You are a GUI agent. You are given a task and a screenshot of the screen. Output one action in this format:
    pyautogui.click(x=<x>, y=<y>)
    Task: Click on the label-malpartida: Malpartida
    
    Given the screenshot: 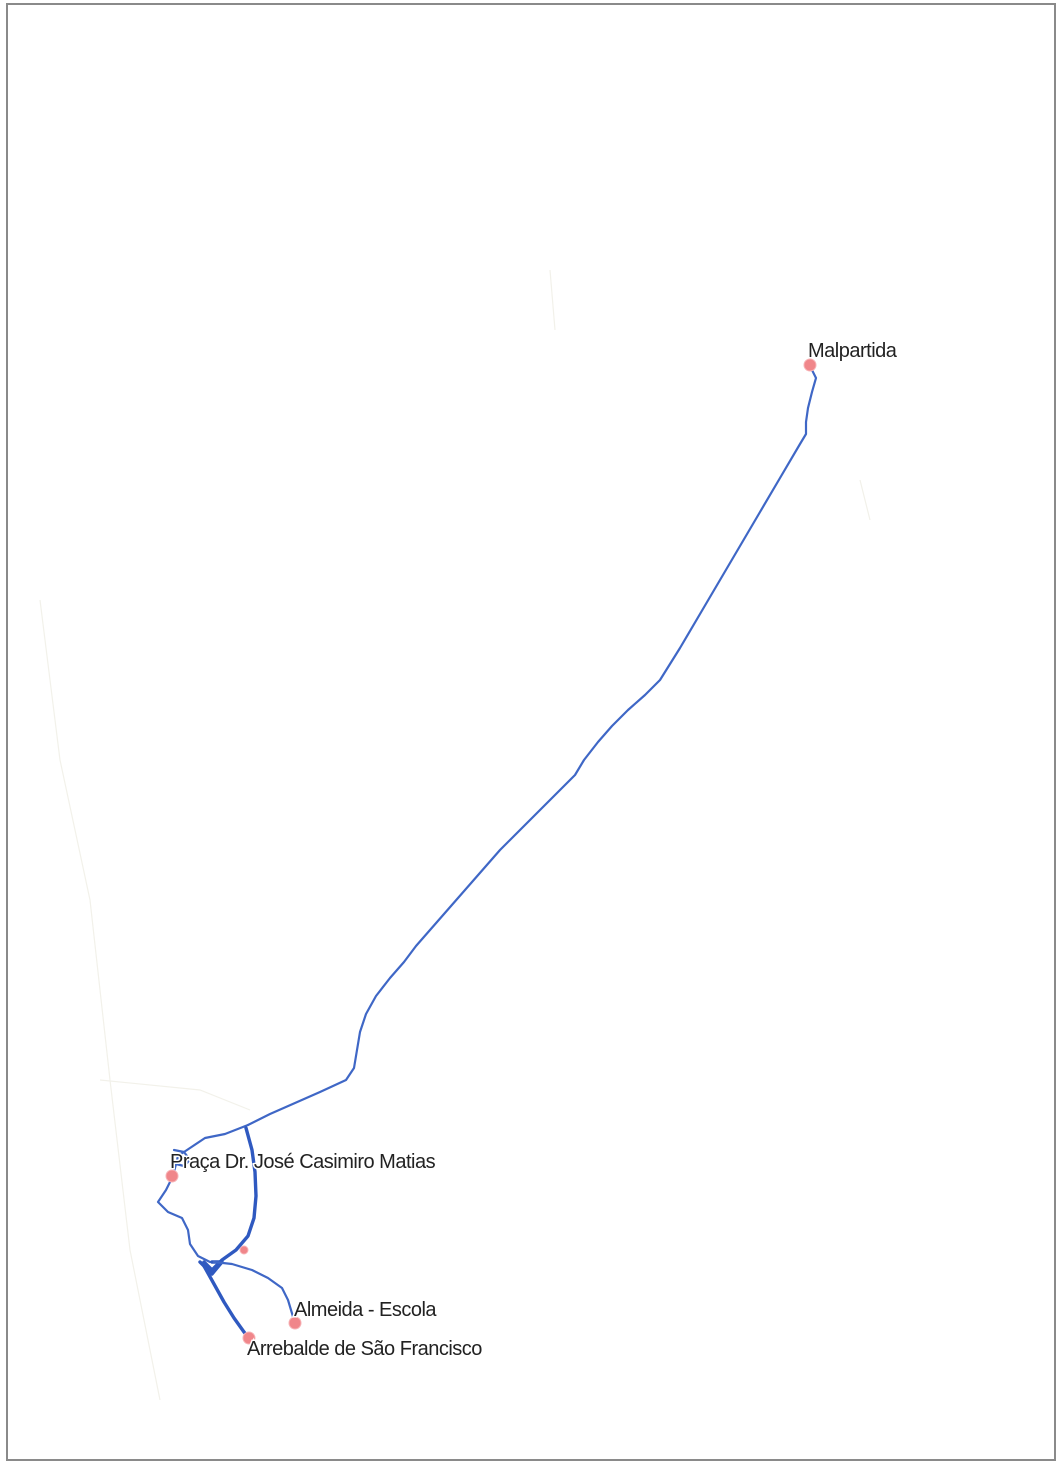 What is the action you would take?
    pyautogui.click(x=853, y=351)
    